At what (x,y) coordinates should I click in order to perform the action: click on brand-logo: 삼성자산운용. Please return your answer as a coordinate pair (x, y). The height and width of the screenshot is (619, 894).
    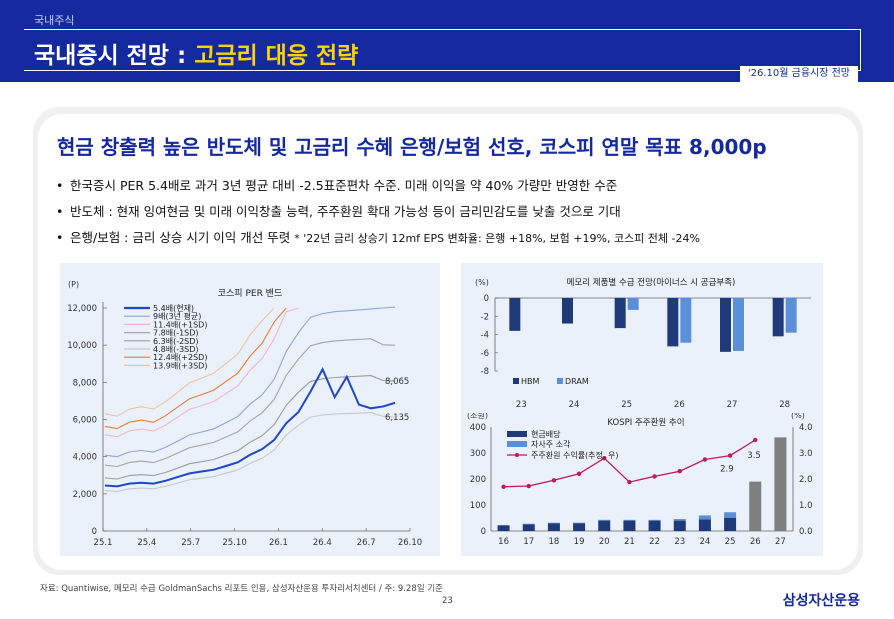
    Looking at the image, I should click on (821, 601).